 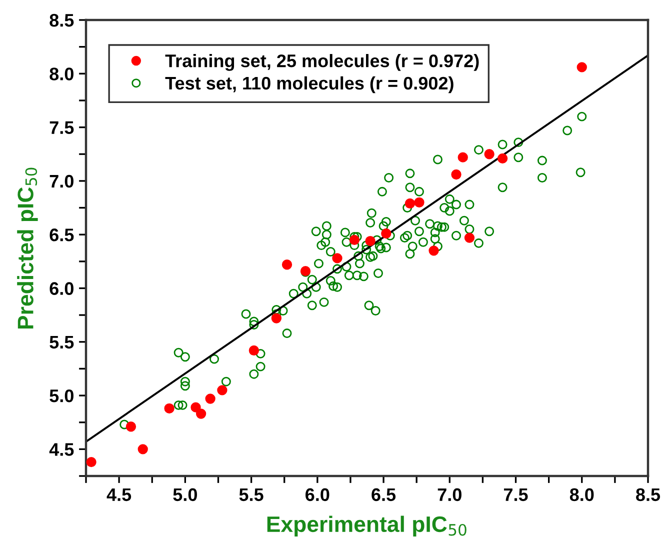 What do you see at coordinates (62, 74) in the screenshot?
I see `y-tick-label: 8.0` at bounding box center [62, 74].